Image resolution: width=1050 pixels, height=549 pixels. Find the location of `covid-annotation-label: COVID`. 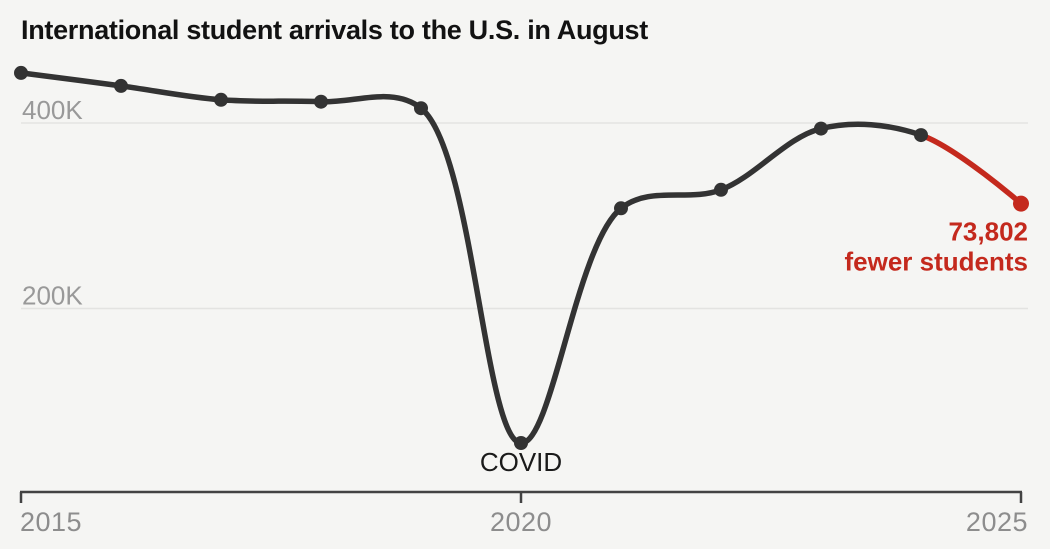

covid-annotation-label: COVID is located at coordinates (521, 462).